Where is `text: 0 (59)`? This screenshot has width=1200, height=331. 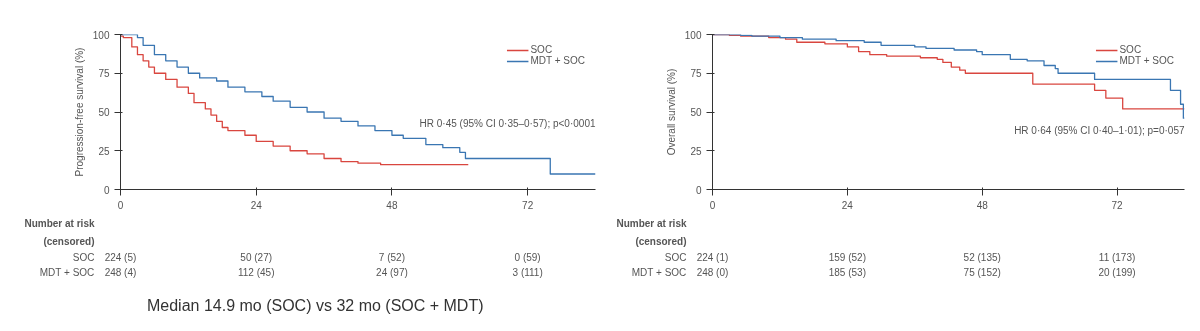 text: 0 (59) is located at coordinates (527, 257).